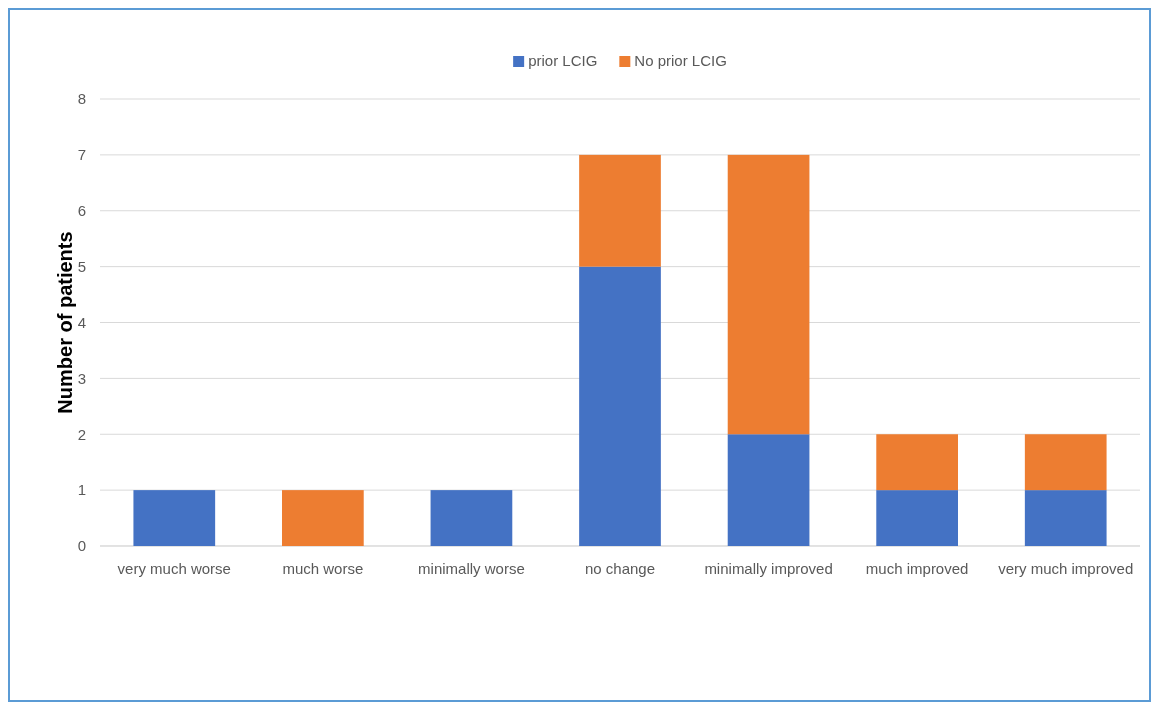  What do you see at coordinates (81, 378) in the screenshot?
I see `y-tick-label: 3` at bounding box center [81, 378].